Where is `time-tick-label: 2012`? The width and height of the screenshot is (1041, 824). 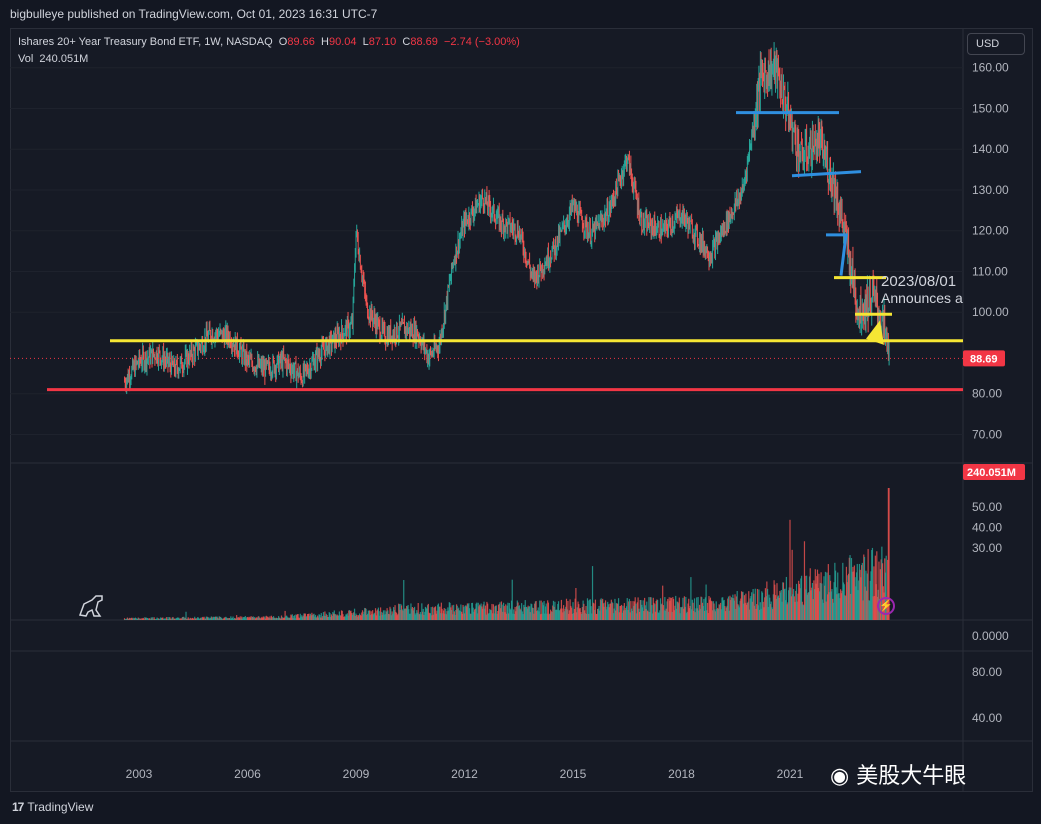
time-tick-label: 2012 is located at coordinates (464, 774).